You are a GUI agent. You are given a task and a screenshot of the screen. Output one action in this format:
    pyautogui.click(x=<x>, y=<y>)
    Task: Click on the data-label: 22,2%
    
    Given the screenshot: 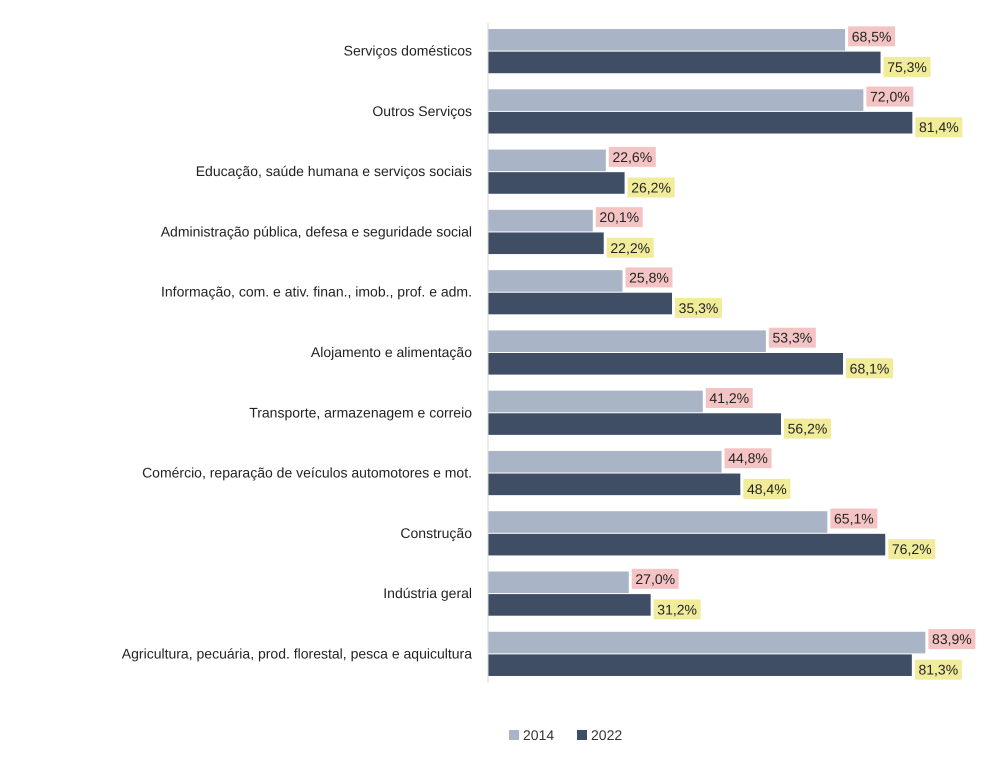 What is the action you would take?
    pyautogui.click(x=630, y=248)
    